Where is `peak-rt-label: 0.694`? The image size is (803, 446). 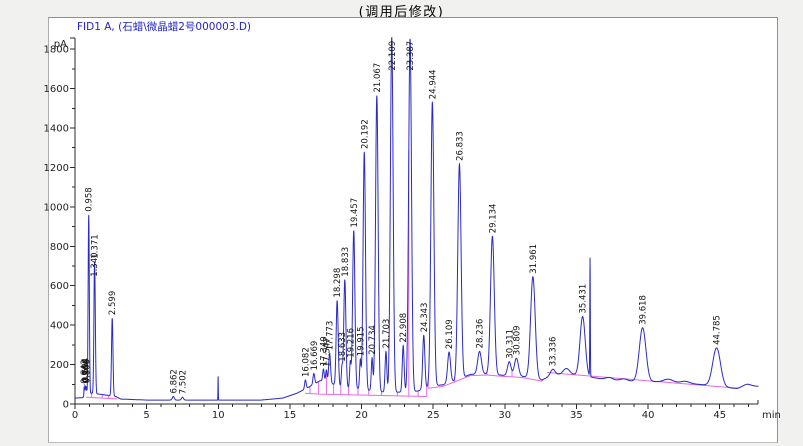
peak-rt-label: 0.694 is located at coordinates (86, 370).